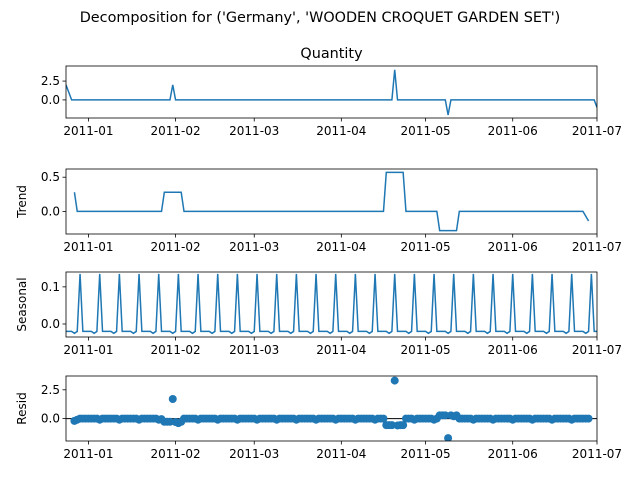 The width and height of the screenshot is (640, 480). I want to click on quantity-axes-frame, so click(331, 92).